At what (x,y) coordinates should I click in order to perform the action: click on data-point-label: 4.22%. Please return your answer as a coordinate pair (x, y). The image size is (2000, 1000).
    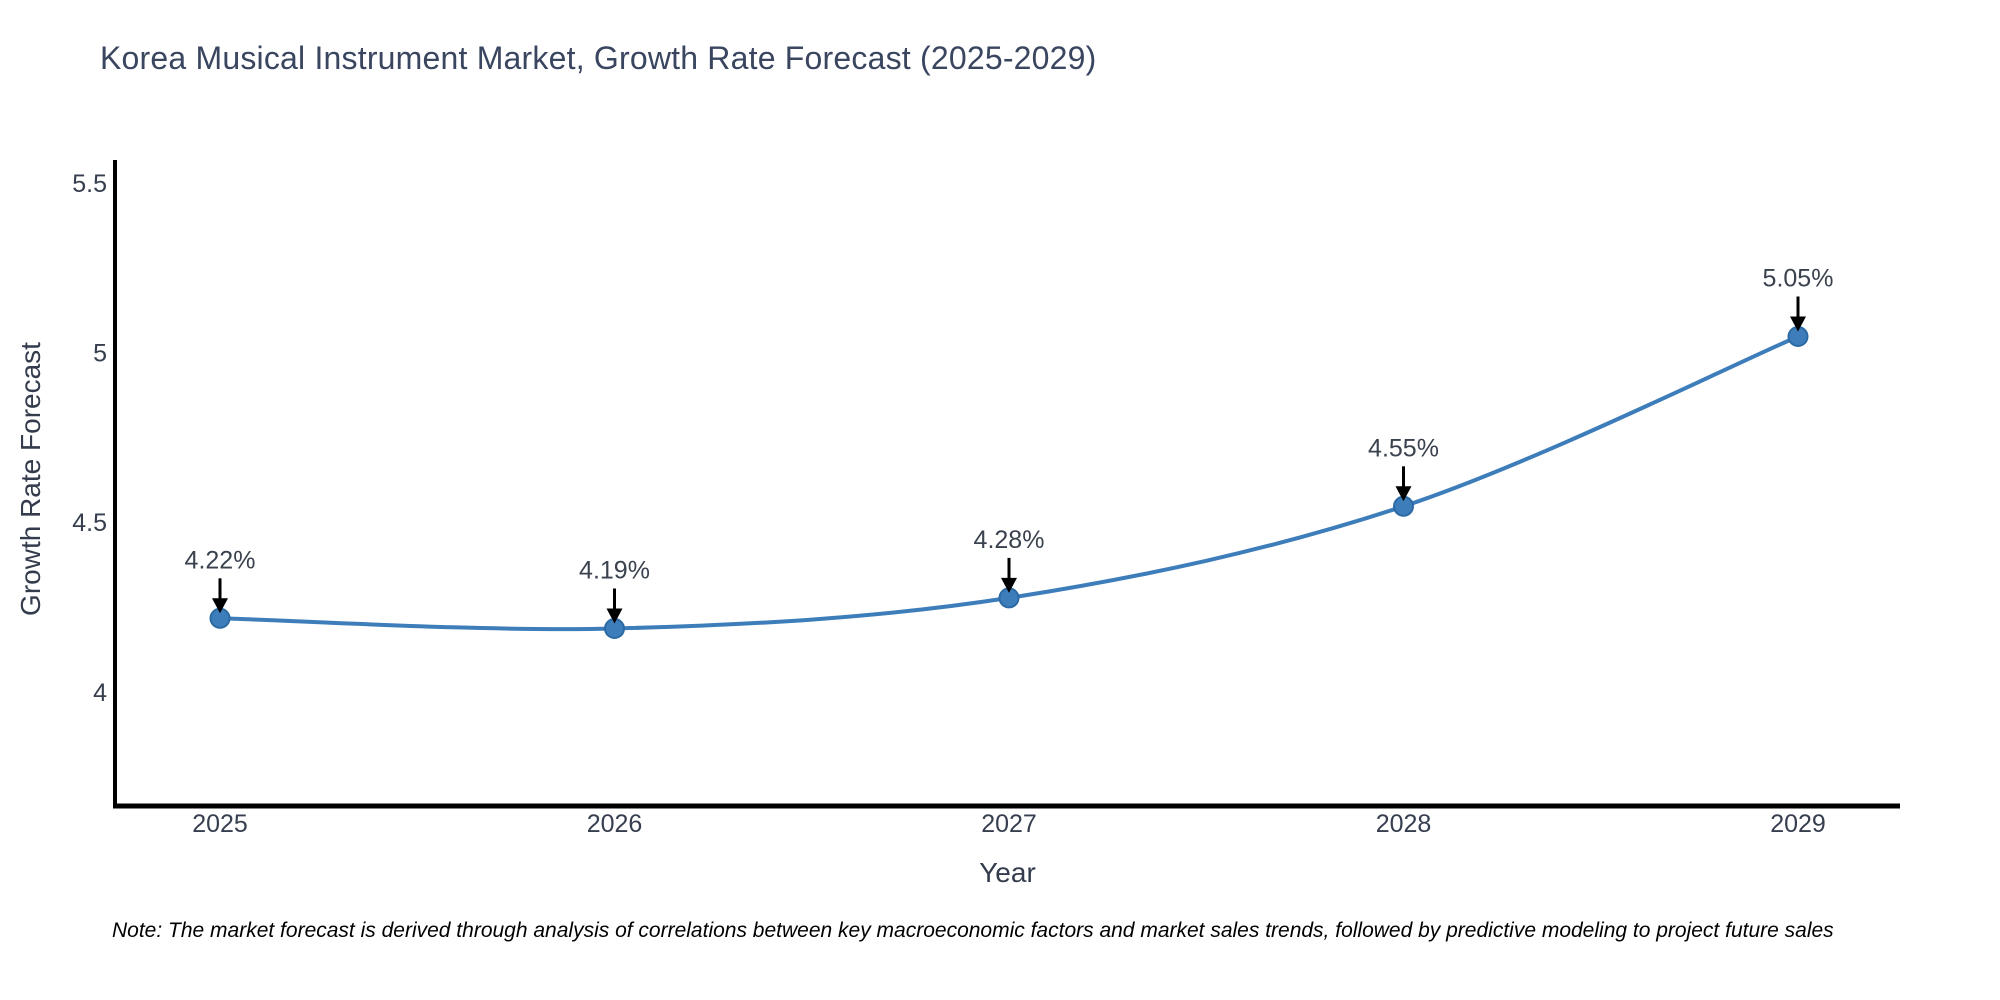
    Looking at the image, I should click on (220, 560).